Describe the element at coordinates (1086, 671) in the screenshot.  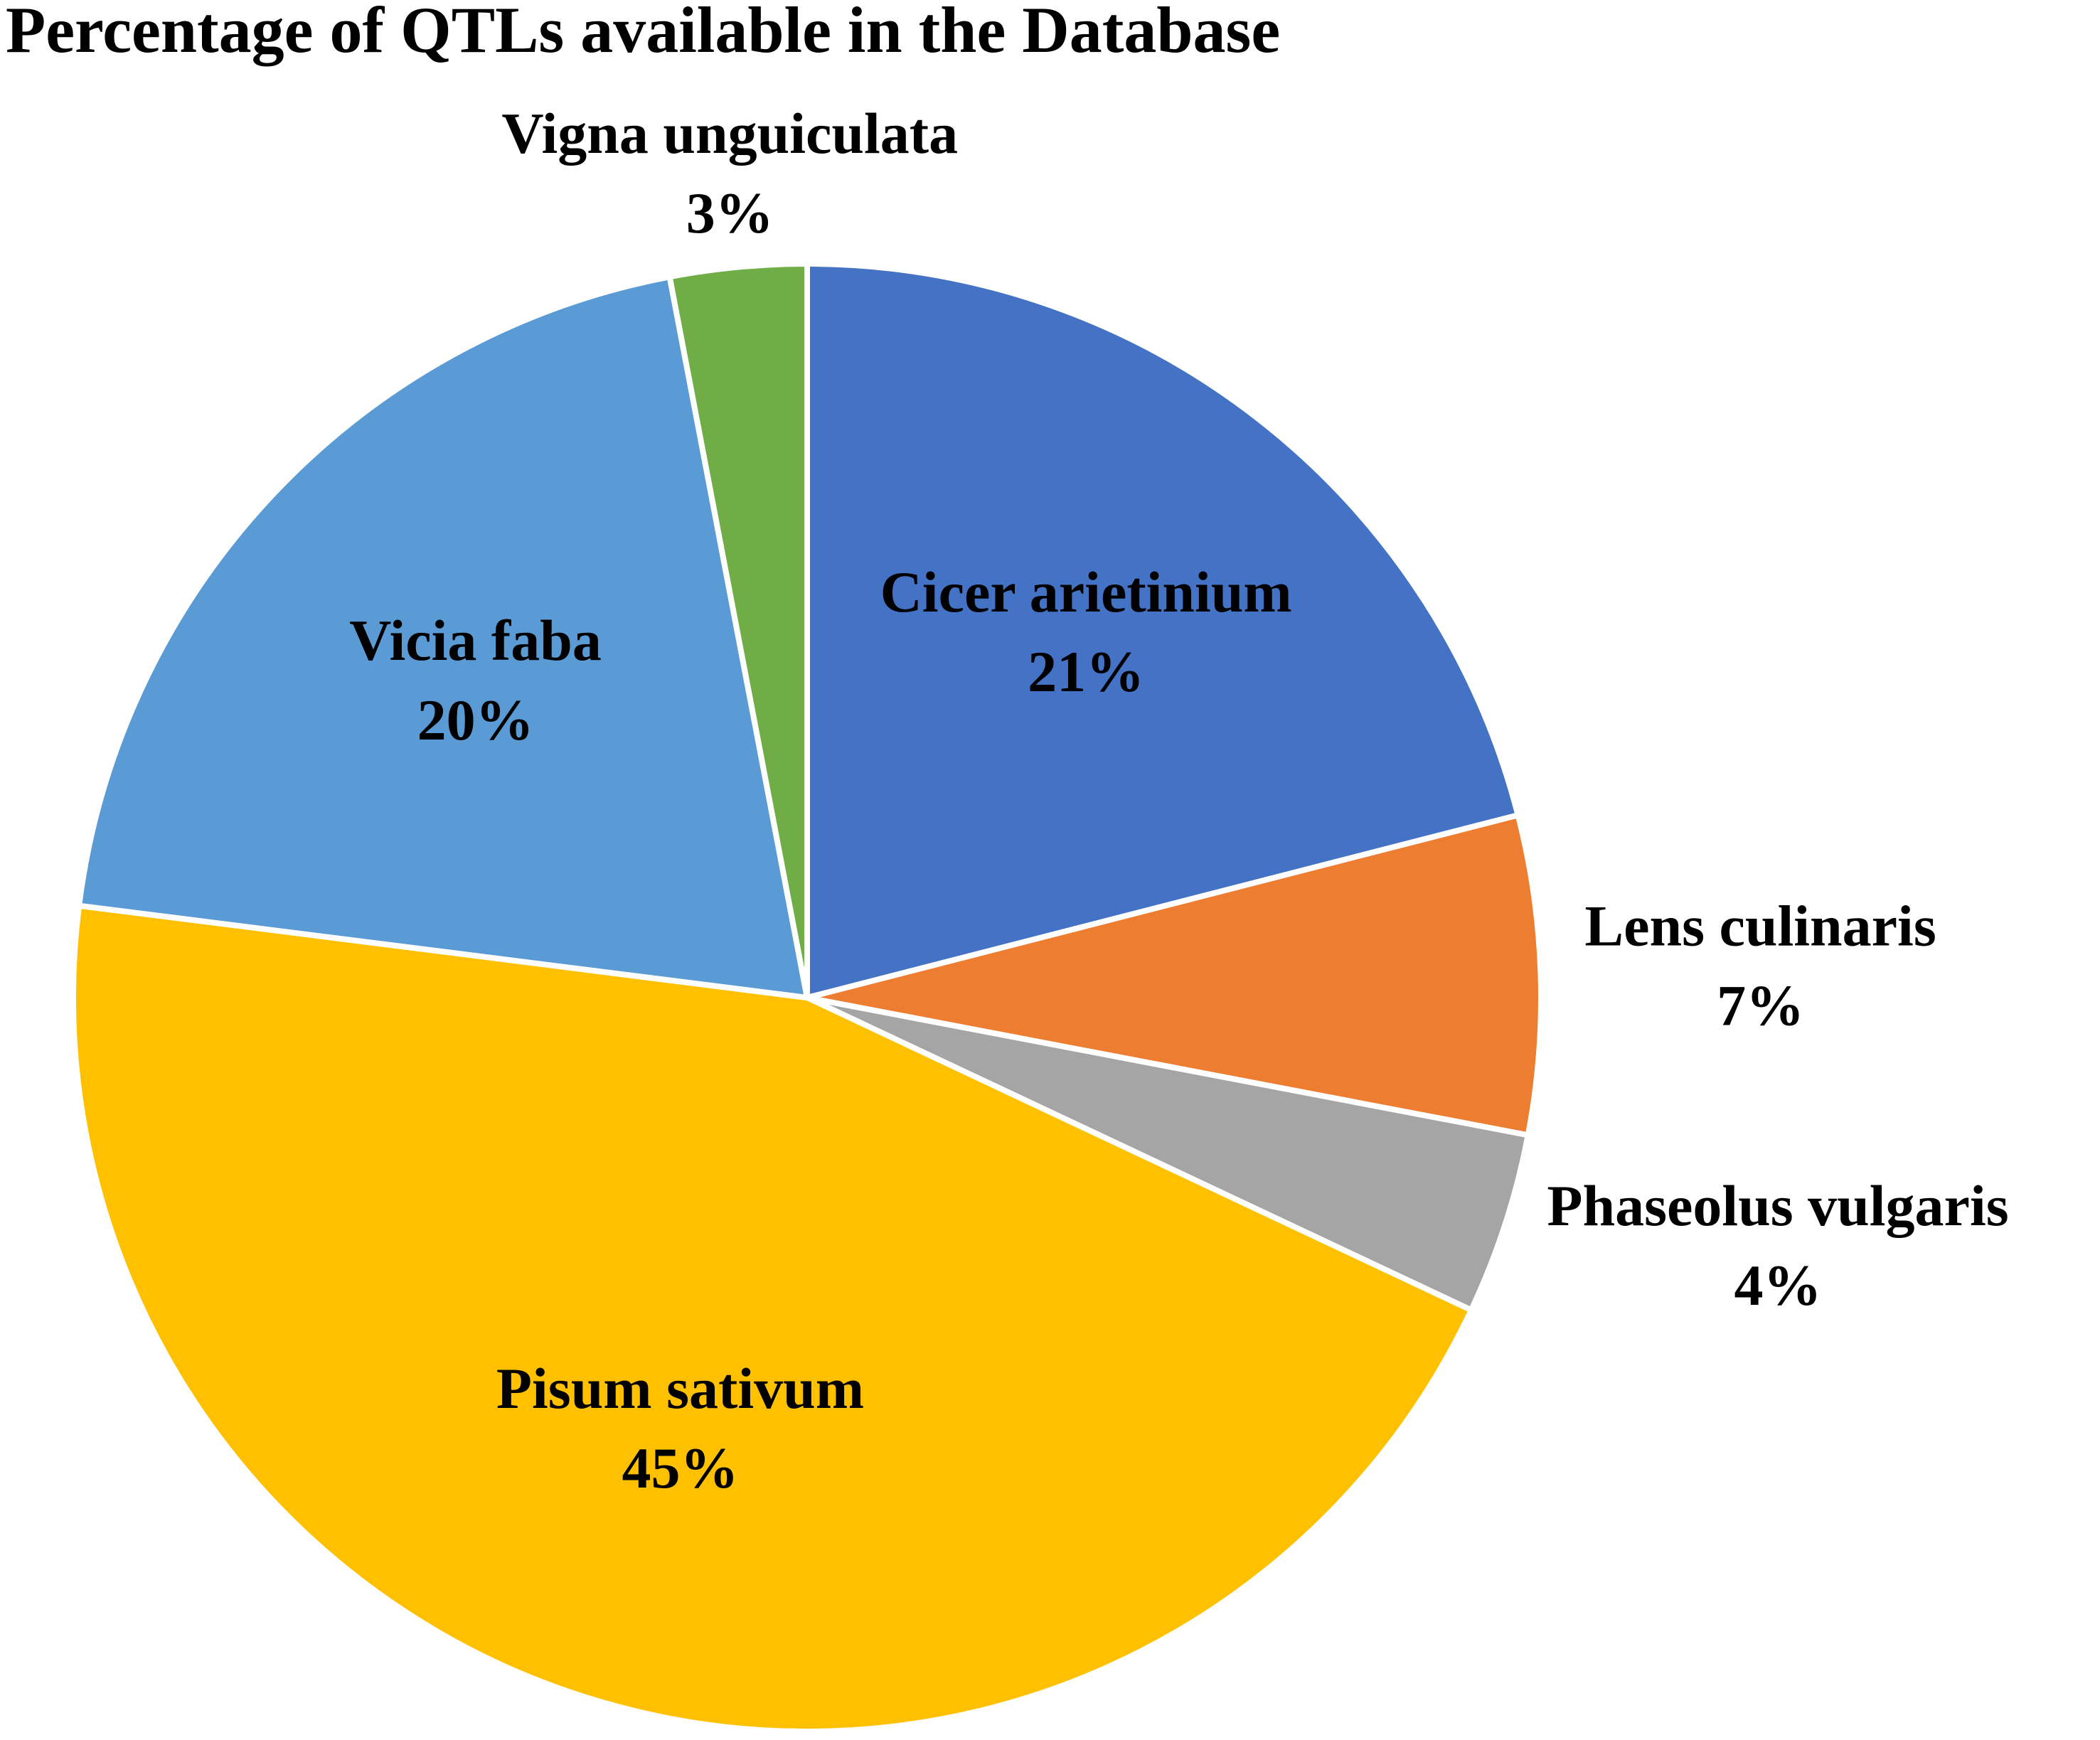
I see `slice-value-label: 21%` at that location.